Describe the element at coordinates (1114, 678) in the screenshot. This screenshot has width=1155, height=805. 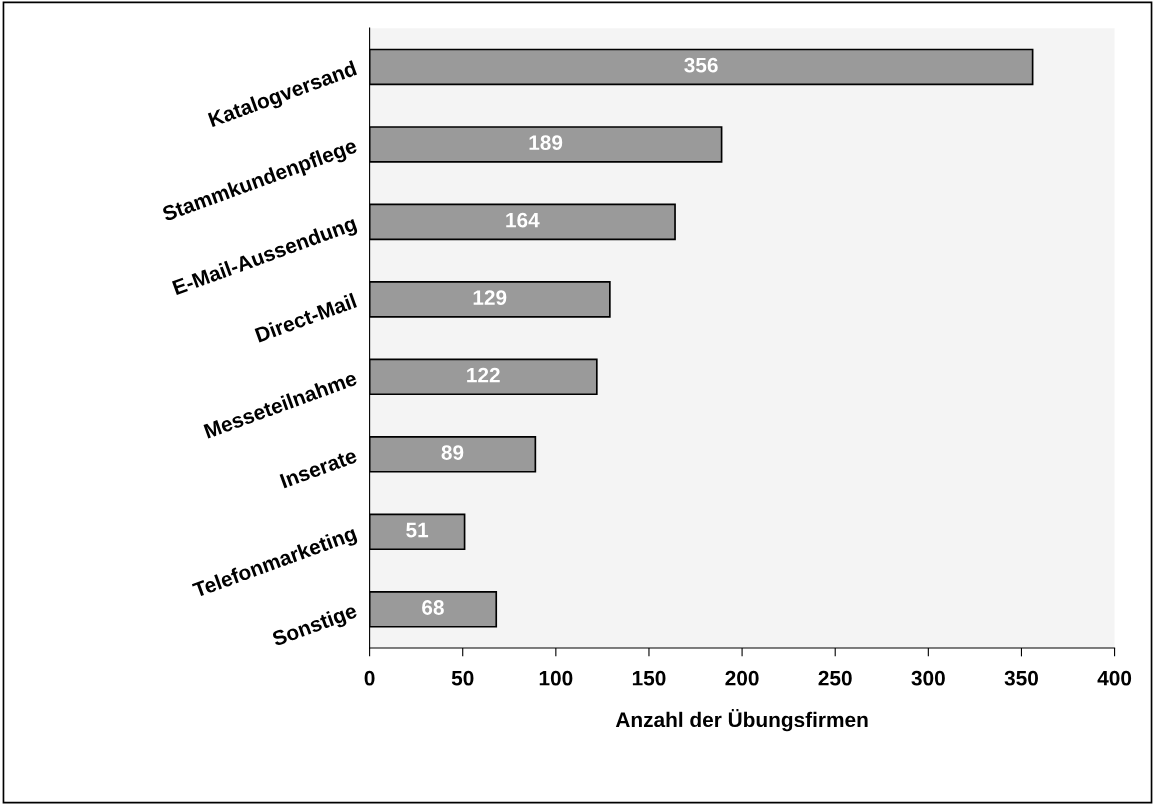
I see `x-tick-label: 400` at that location.